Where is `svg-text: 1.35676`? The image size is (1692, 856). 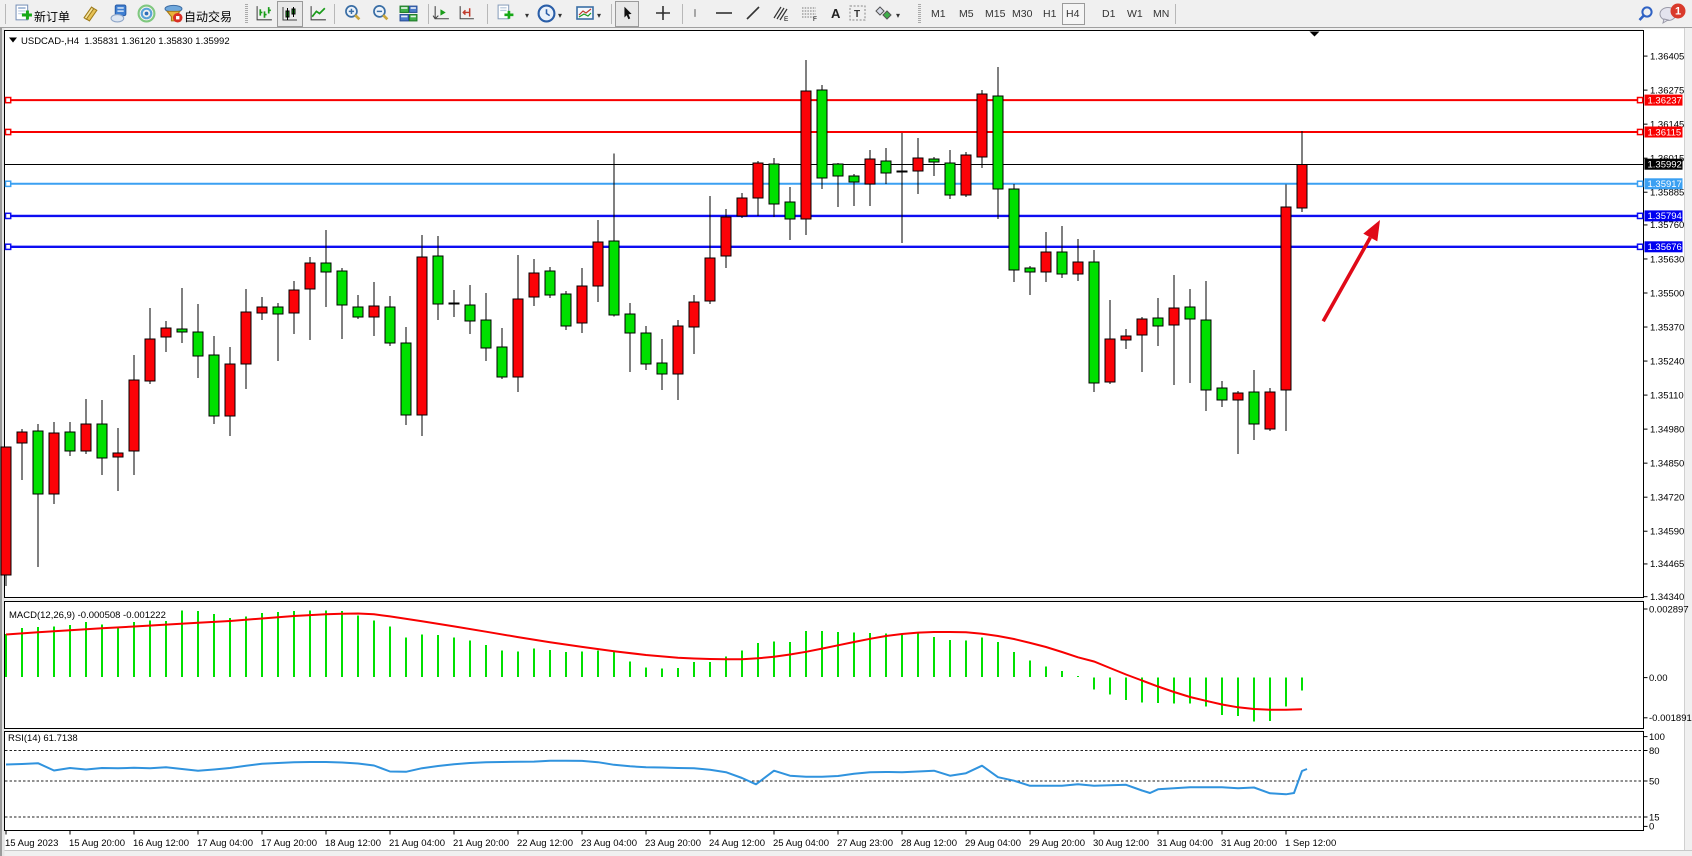
svg-text: 1.35676 is located at coordinates (1665, 247).